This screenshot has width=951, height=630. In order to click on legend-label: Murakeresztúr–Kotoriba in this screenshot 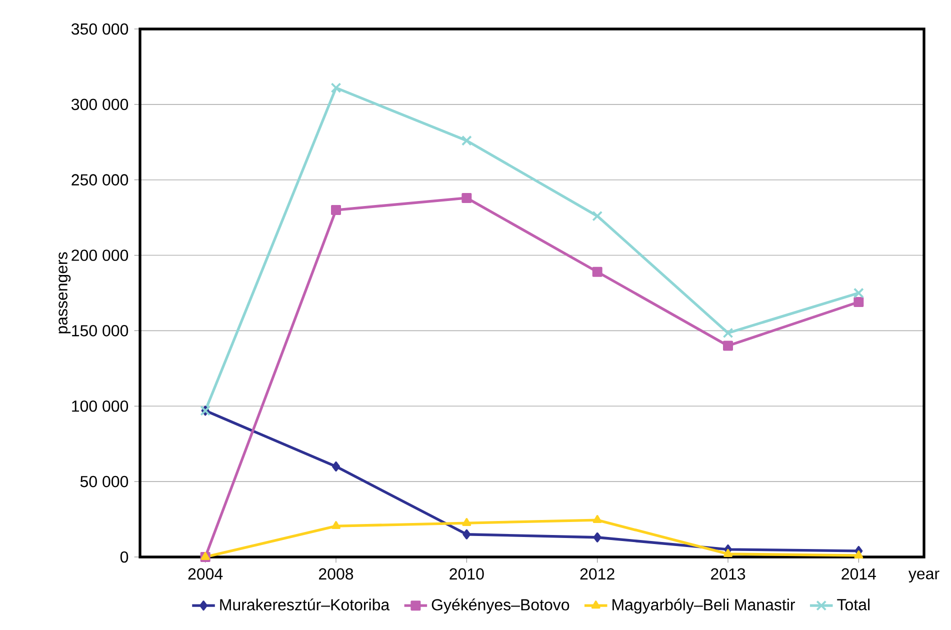, I will do `click(305, 604)`.